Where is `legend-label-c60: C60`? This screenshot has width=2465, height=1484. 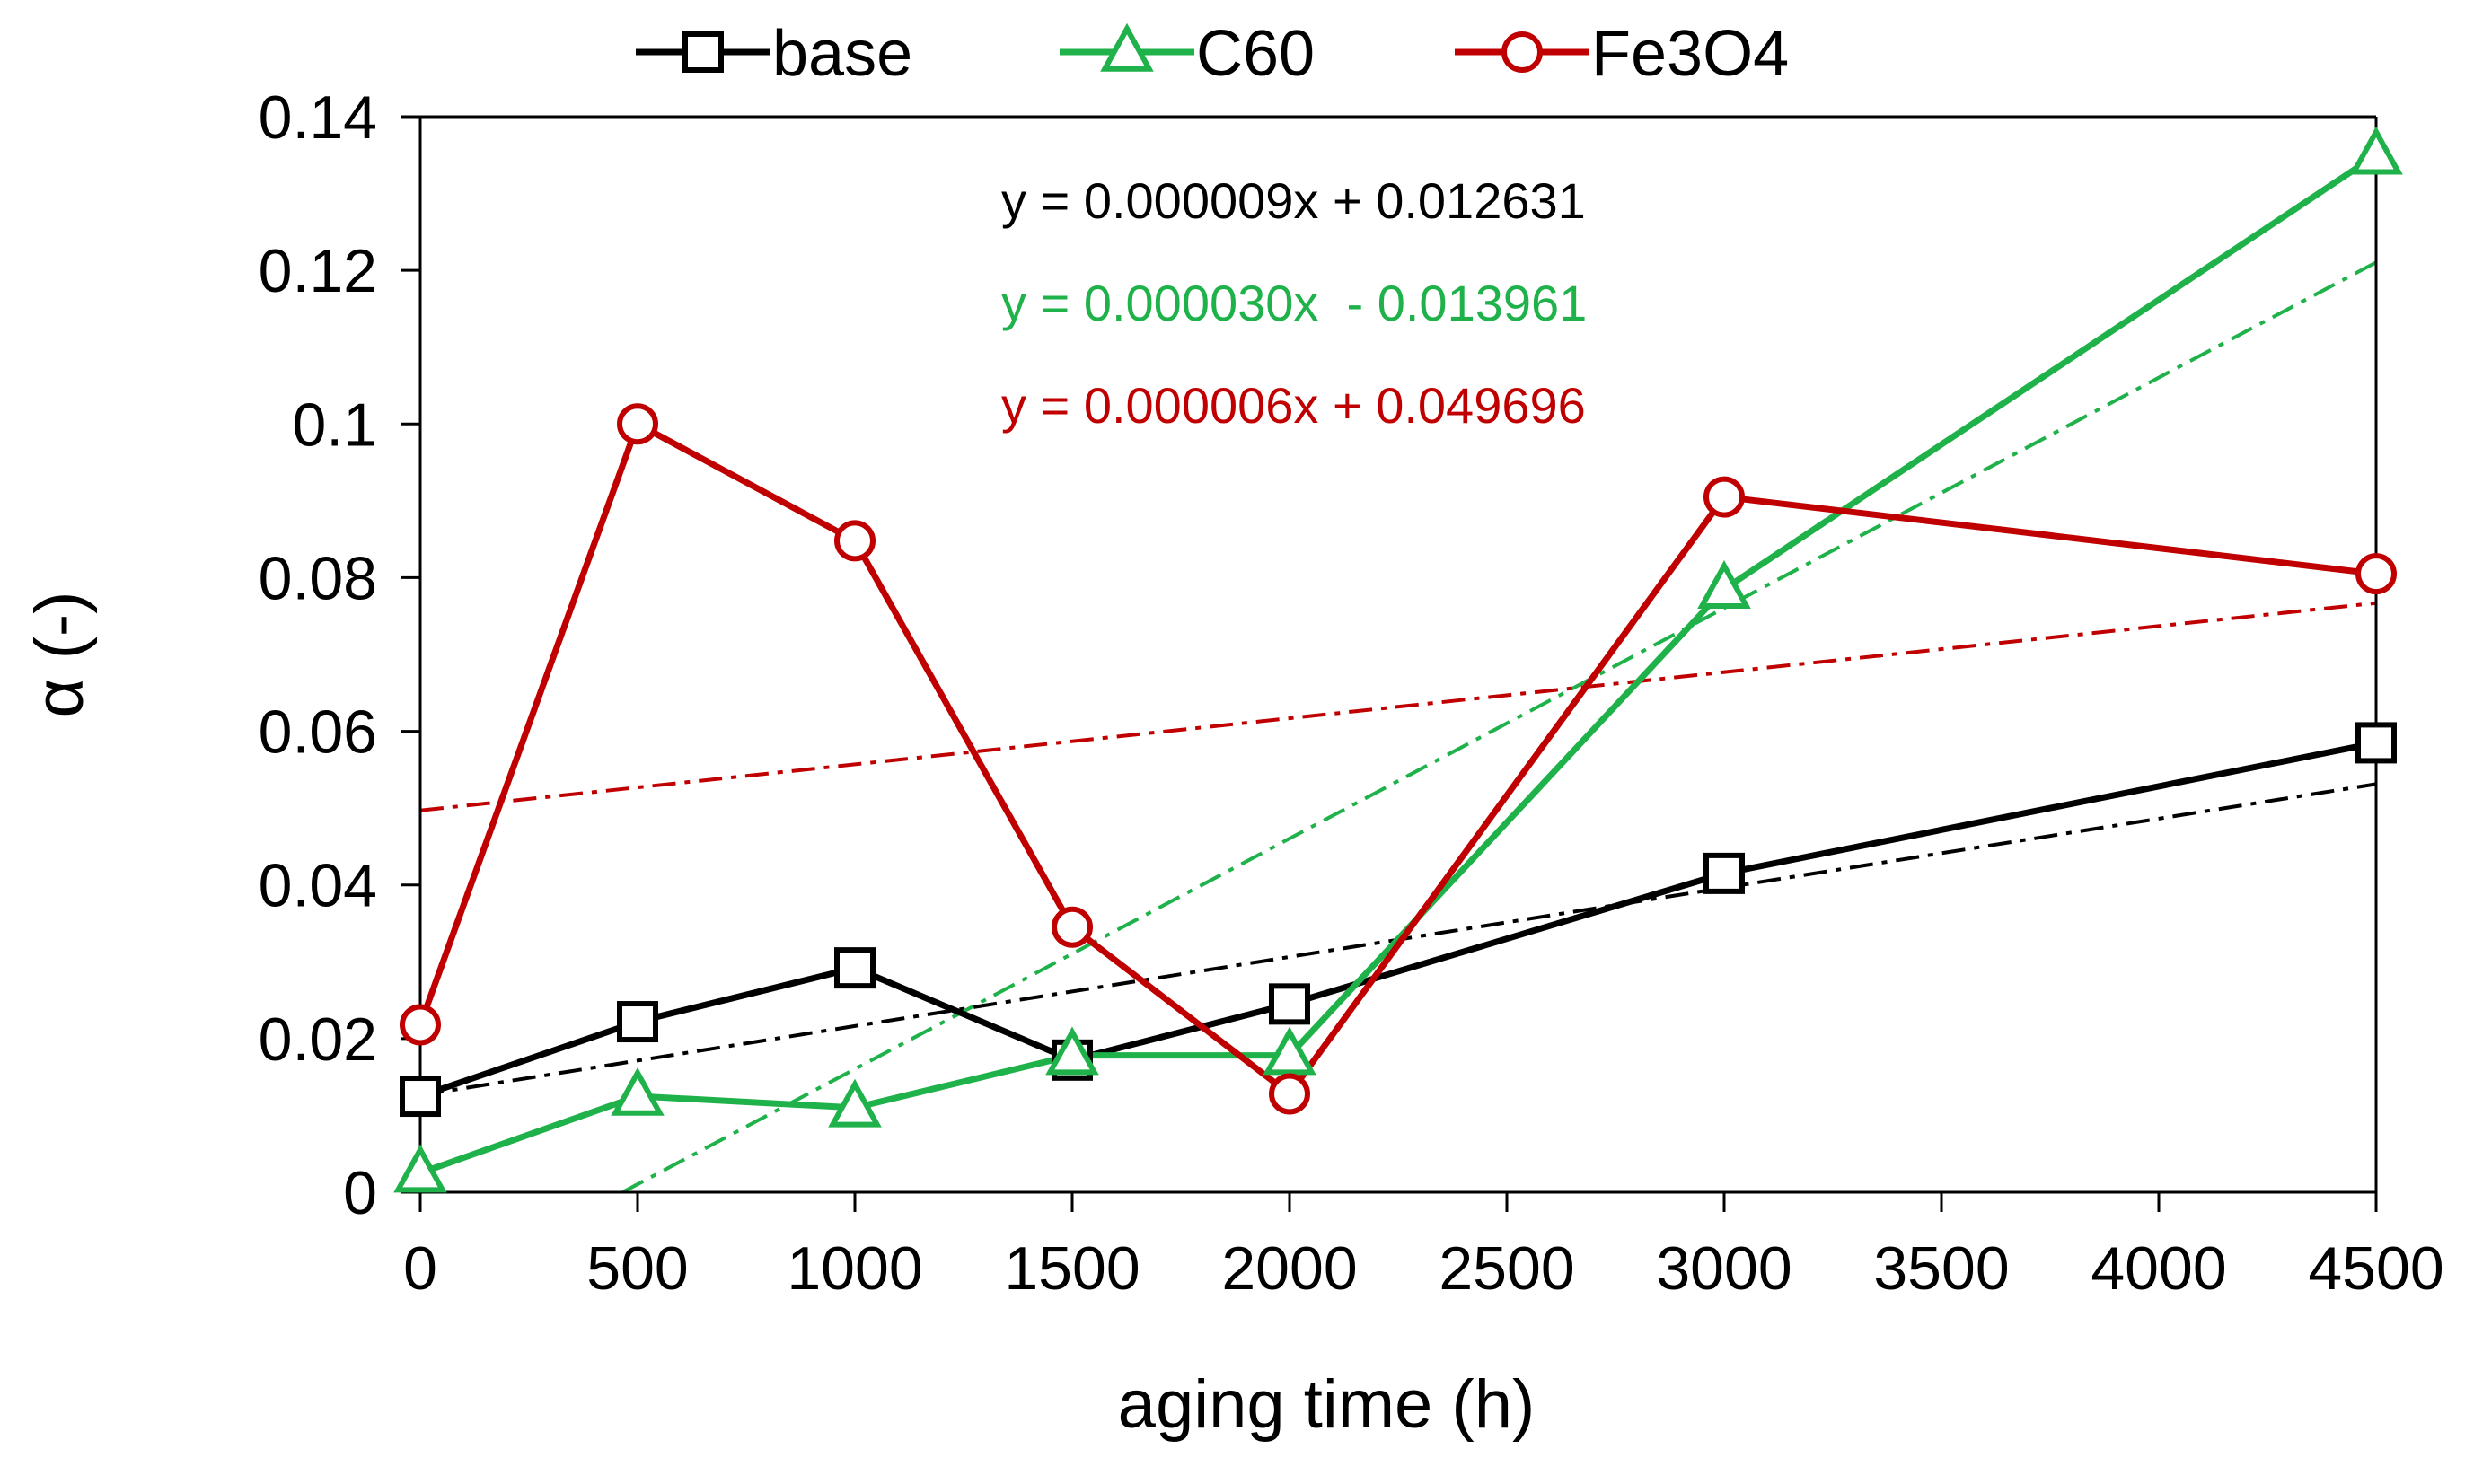 legend-label-c60: C60 is located at coordinates (1256, 54).